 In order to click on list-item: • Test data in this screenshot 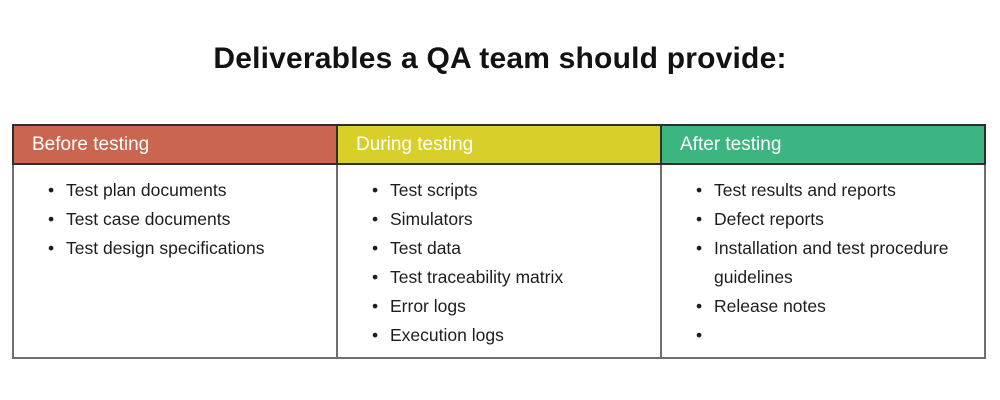, I will do `click(499, 248)`.